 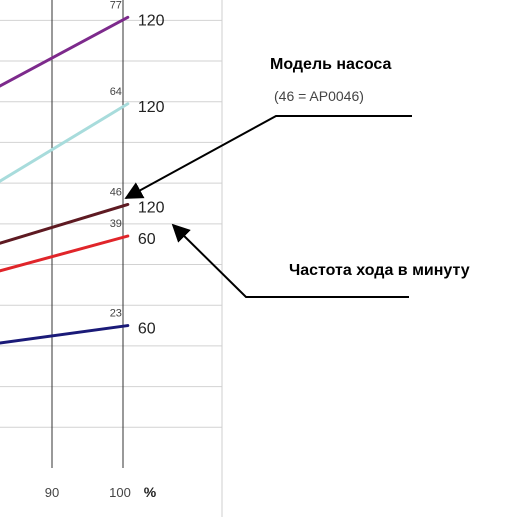 I want to click on pump-model-label: 64, so click(x=116, y=92).